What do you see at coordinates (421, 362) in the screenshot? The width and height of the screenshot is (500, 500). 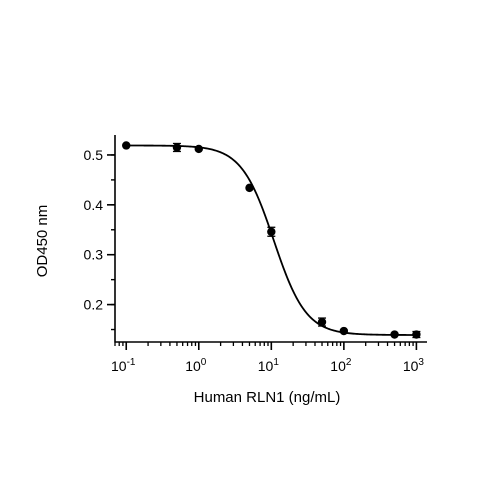 I see `x-tick-exponent: 3` at bounding box center [421, 362].